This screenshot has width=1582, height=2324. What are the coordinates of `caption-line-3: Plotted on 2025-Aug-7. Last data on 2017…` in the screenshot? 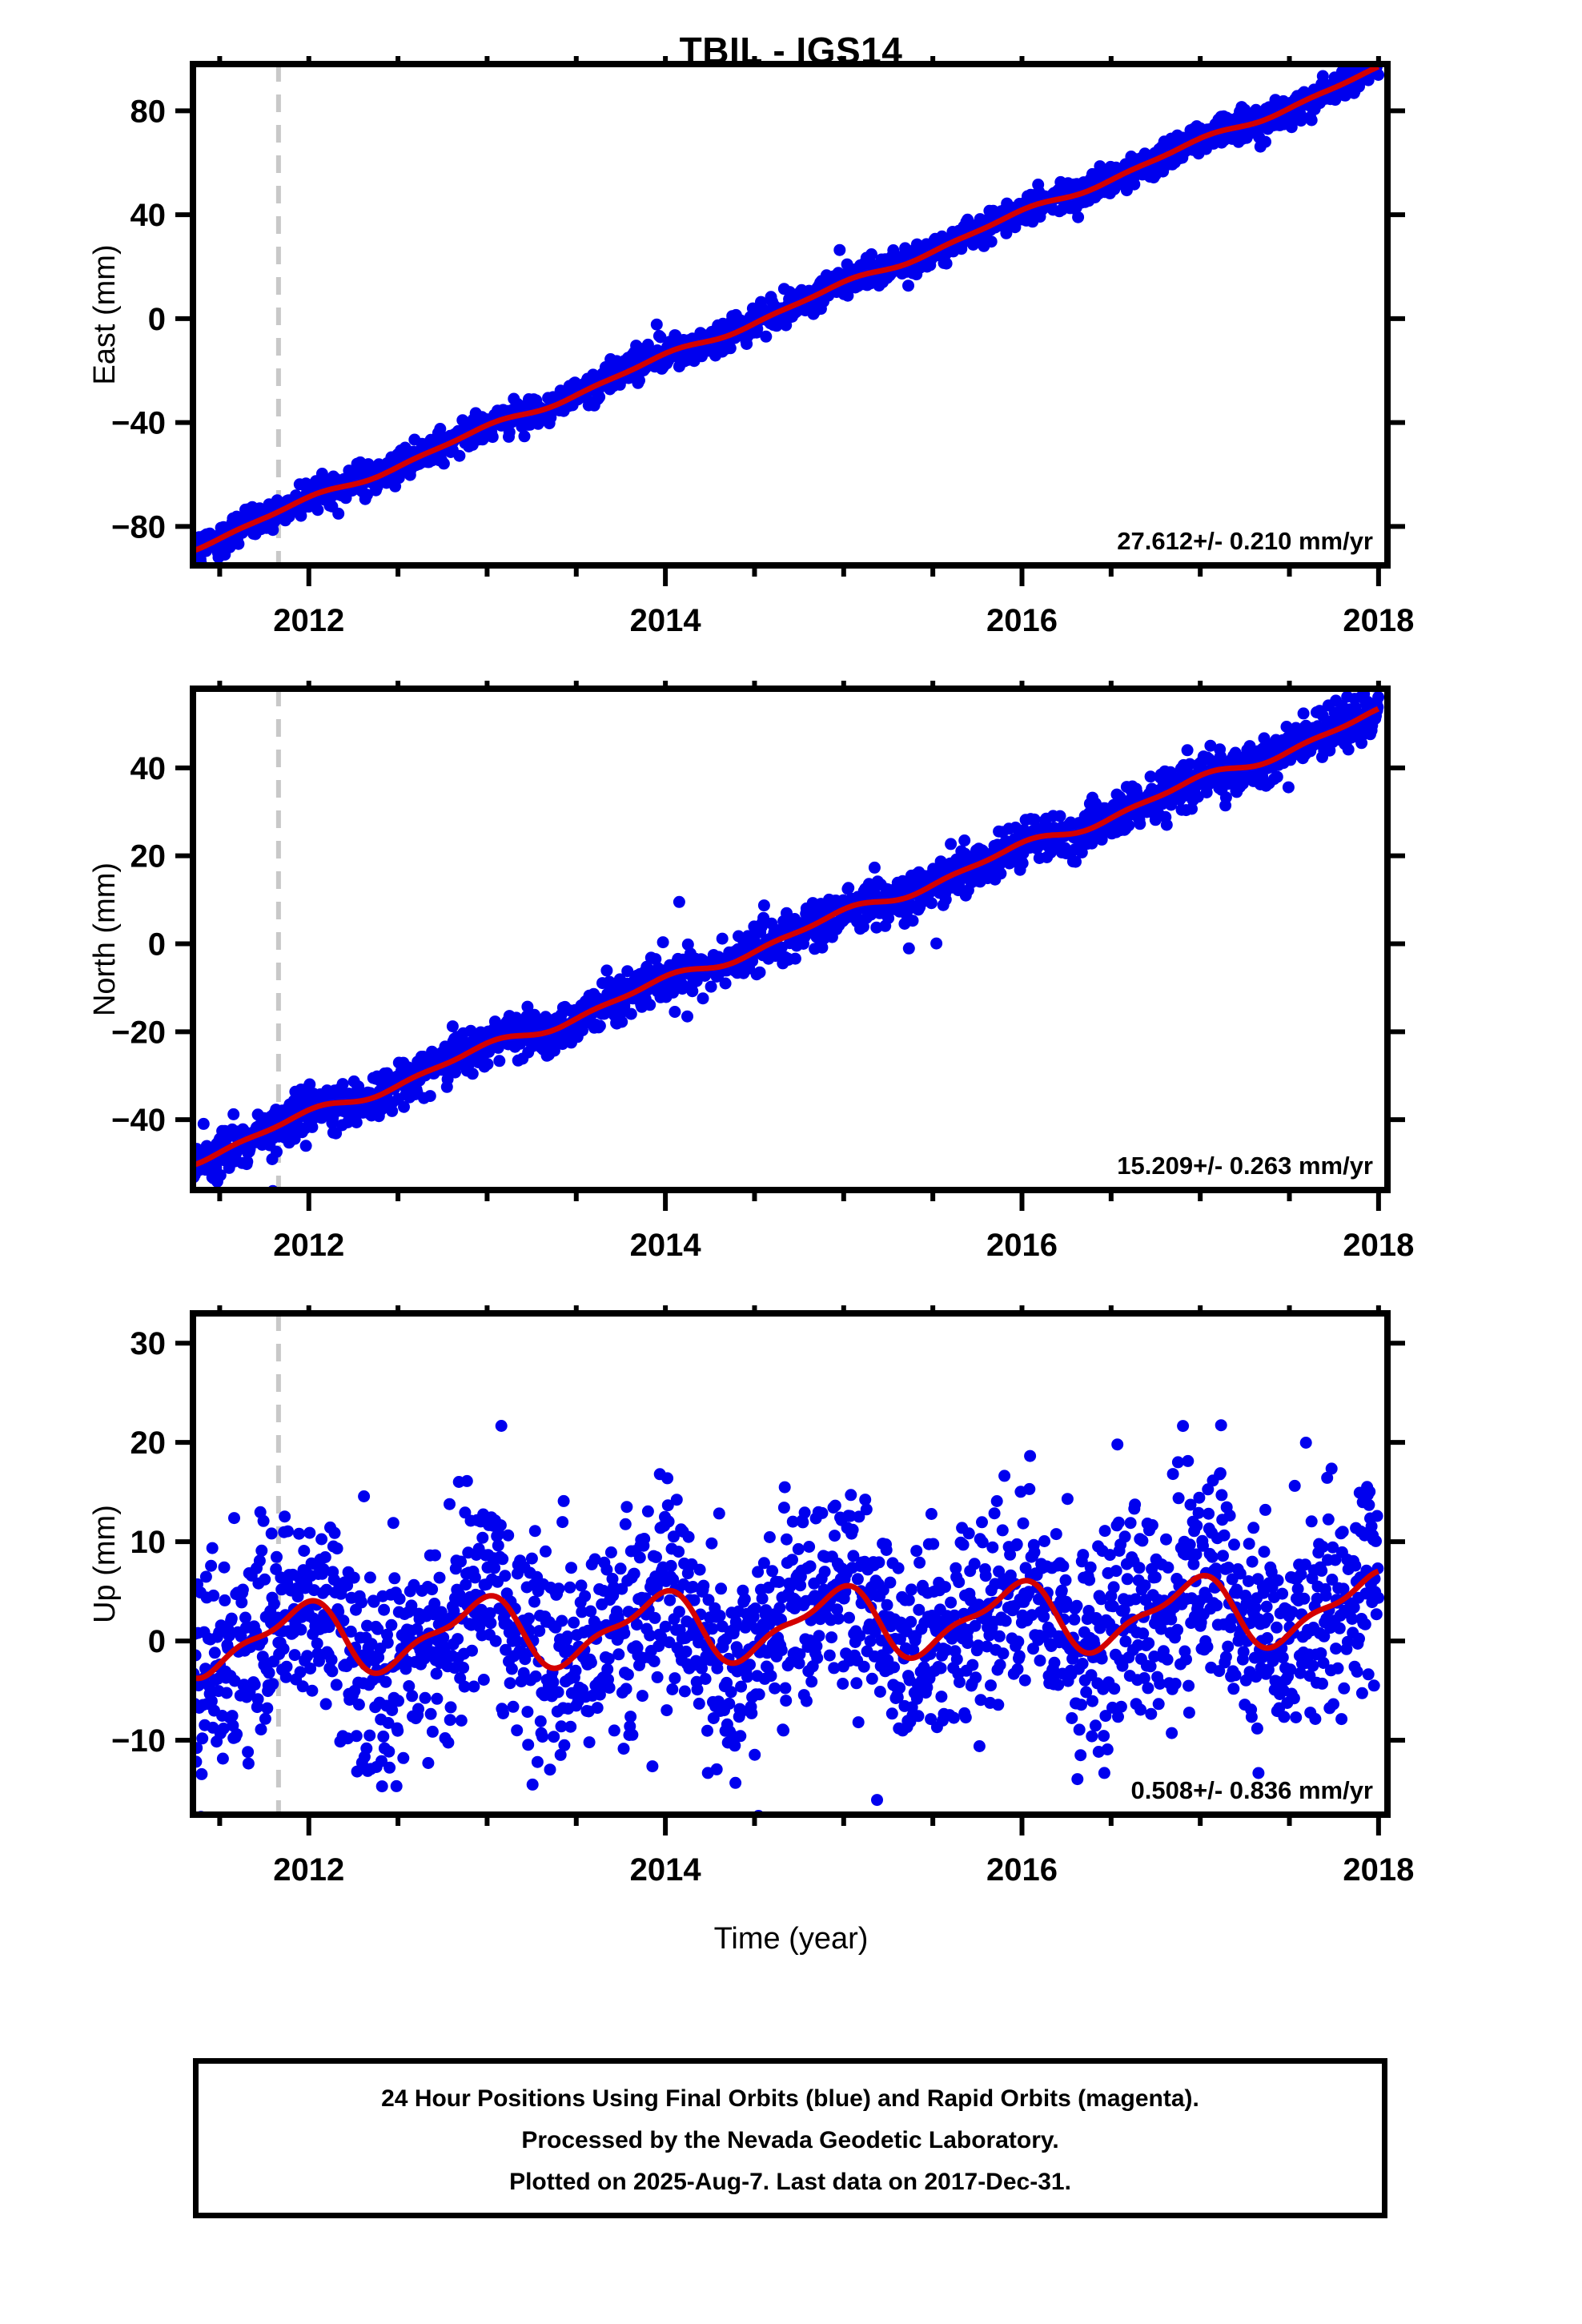 It's located at (790, 2182).